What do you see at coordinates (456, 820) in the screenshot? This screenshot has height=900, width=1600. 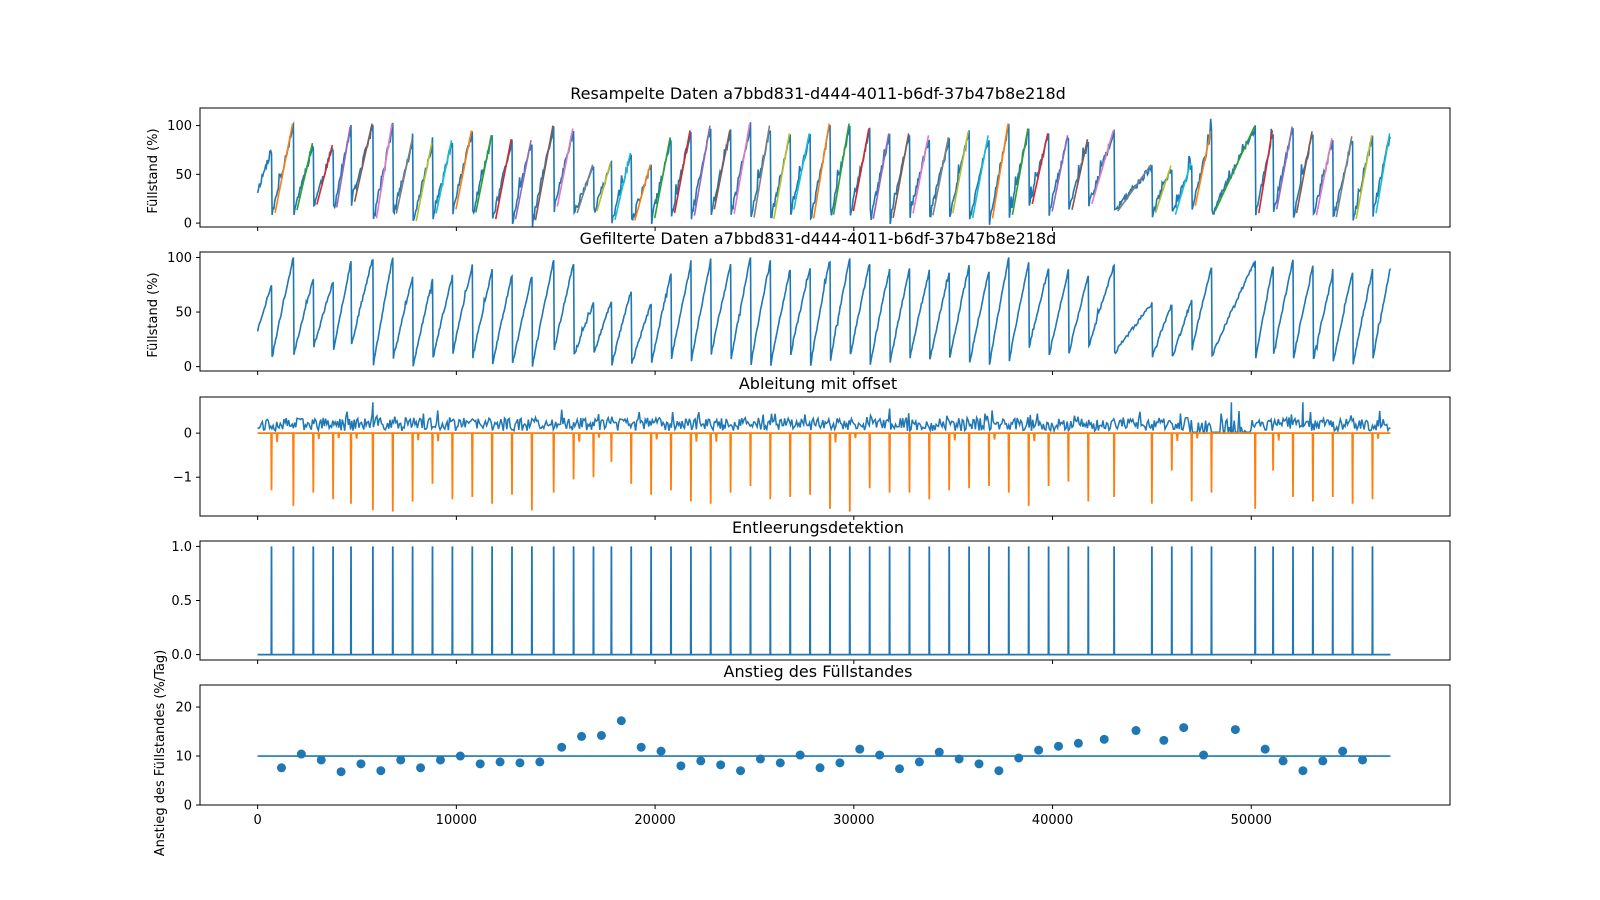 I see `slope-xtick-label: 10000` at bounding box center [456, 820].